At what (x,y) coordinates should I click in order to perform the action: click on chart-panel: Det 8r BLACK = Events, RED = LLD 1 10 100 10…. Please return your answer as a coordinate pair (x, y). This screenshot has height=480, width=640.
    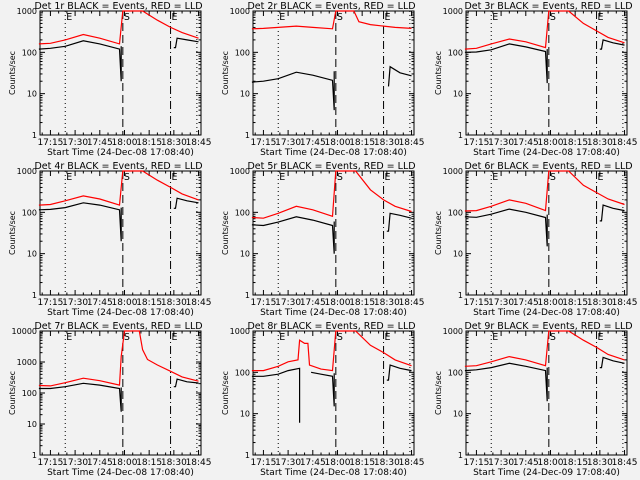
    Looking at the image, I should click on (323, 399).